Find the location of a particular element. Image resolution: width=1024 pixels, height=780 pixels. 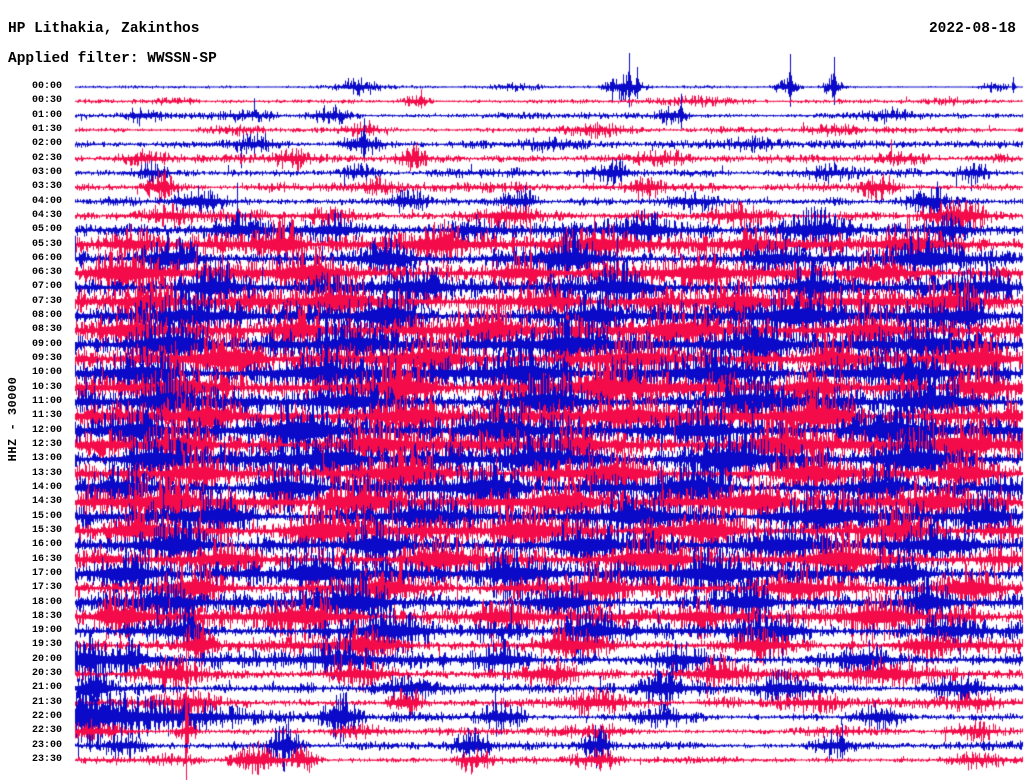

time-label: 00:00 is located at coordinates (46, 86).